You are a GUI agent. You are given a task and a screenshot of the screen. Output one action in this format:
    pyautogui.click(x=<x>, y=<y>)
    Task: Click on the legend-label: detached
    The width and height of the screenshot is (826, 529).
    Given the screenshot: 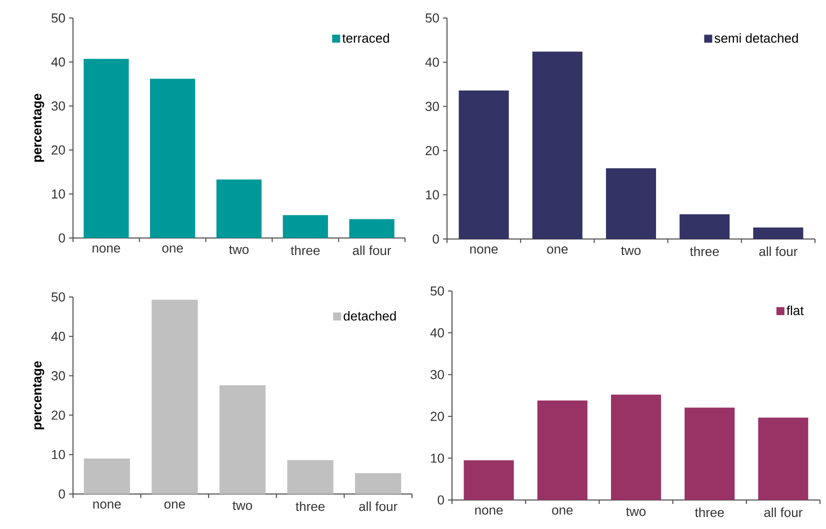 What is the action you would take?
    pyautogui.click(x=370, y=316)
    